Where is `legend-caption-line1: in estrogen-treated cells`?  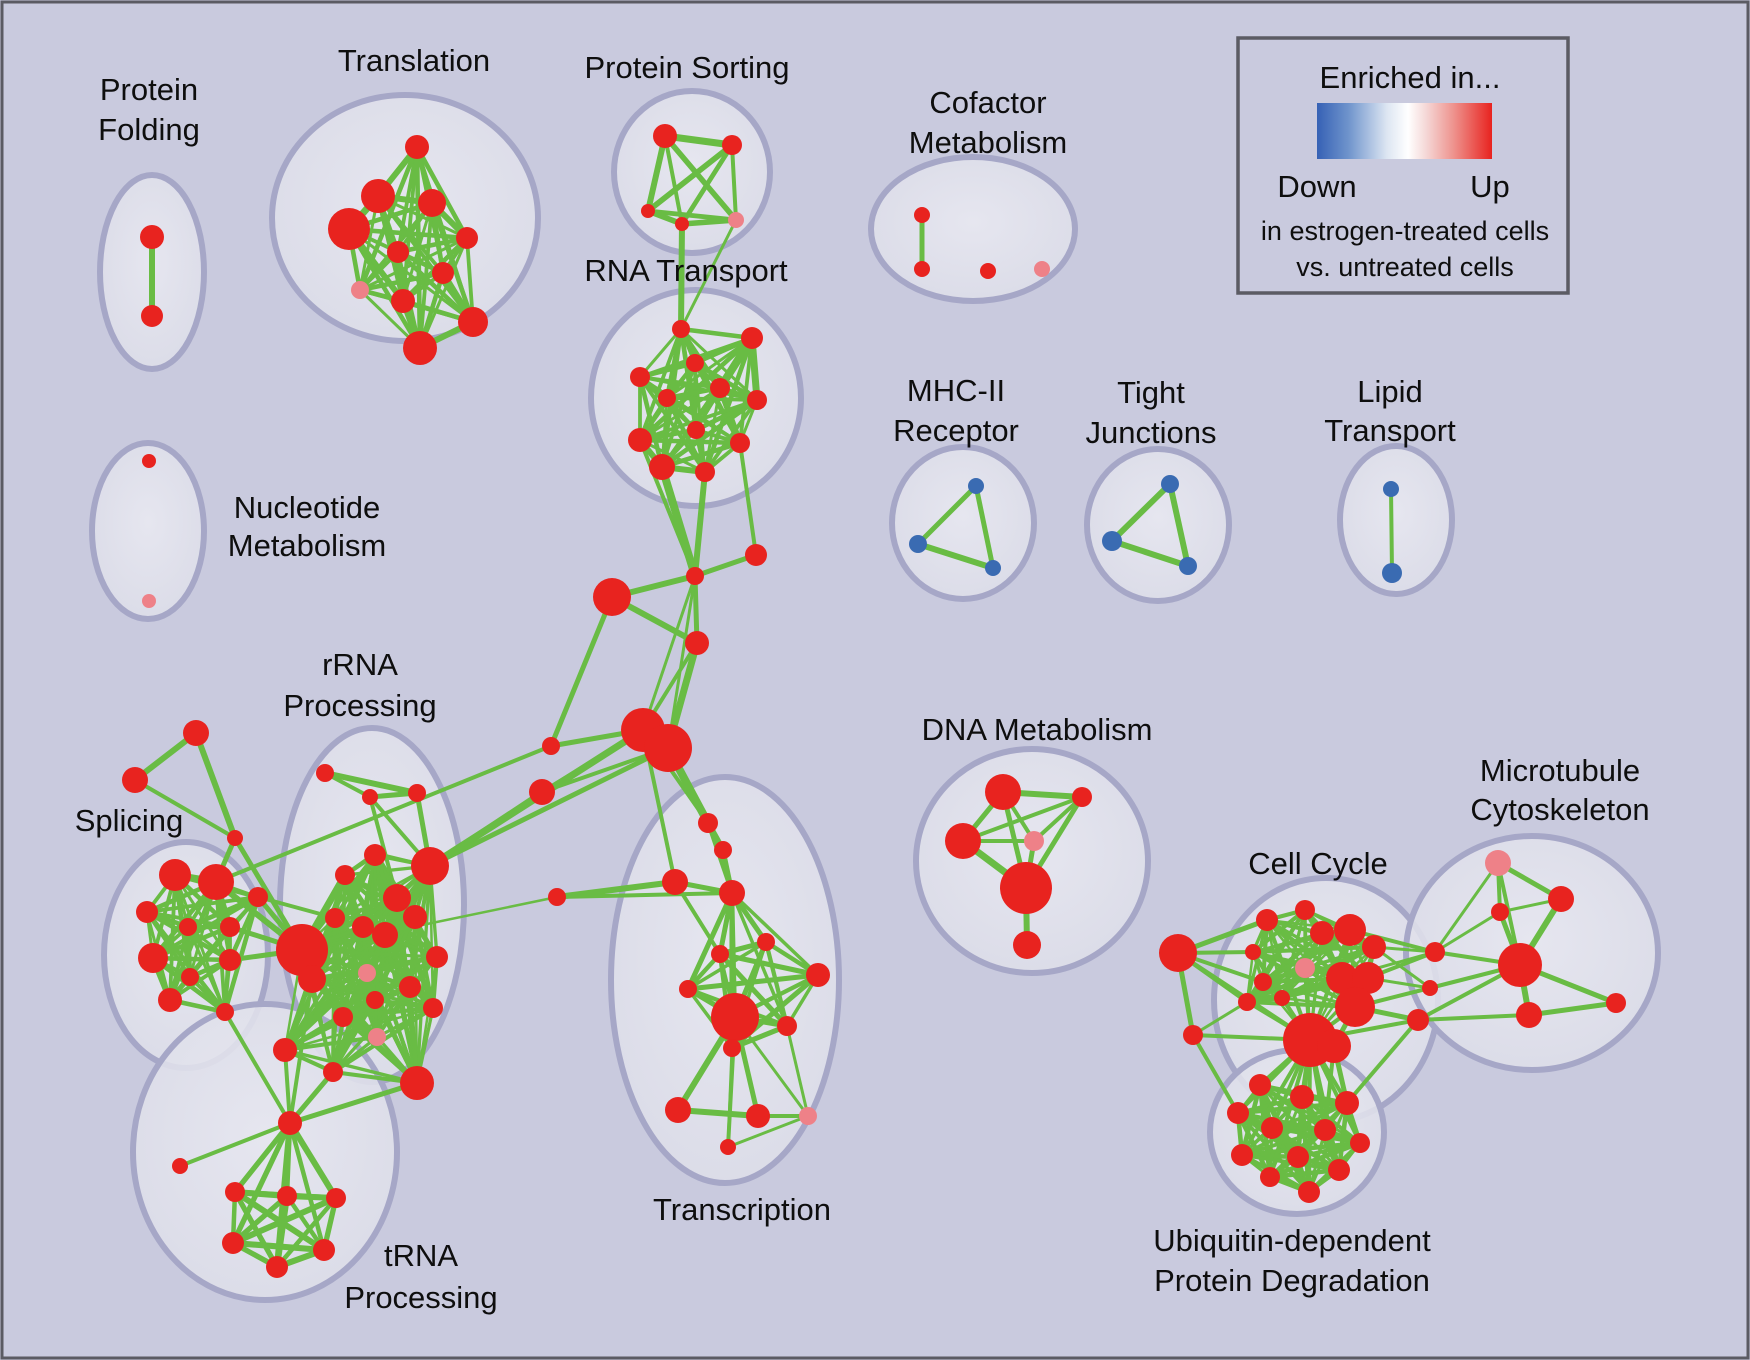
legend-caption-line1: in estrogen-treated cells is located at coordinates (1405, 231).